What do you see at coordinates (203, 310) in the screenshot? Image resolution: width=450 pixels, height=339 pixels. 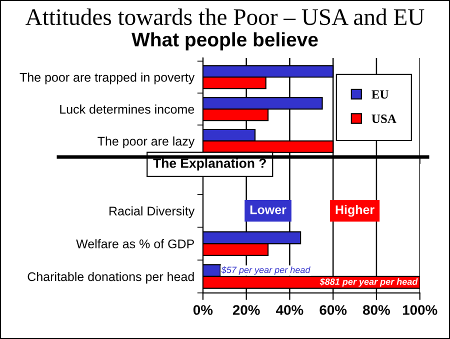 I see `x-tick-label: 0%` at bounding box center [203, 310].